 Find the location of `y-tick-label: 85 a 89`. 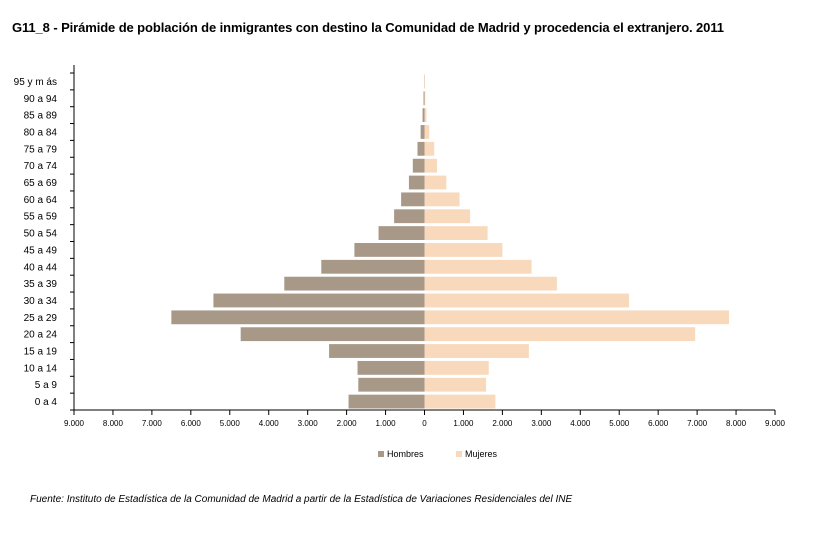

y-tick-label: 85 a 89 is located at coordinates (41, 116).